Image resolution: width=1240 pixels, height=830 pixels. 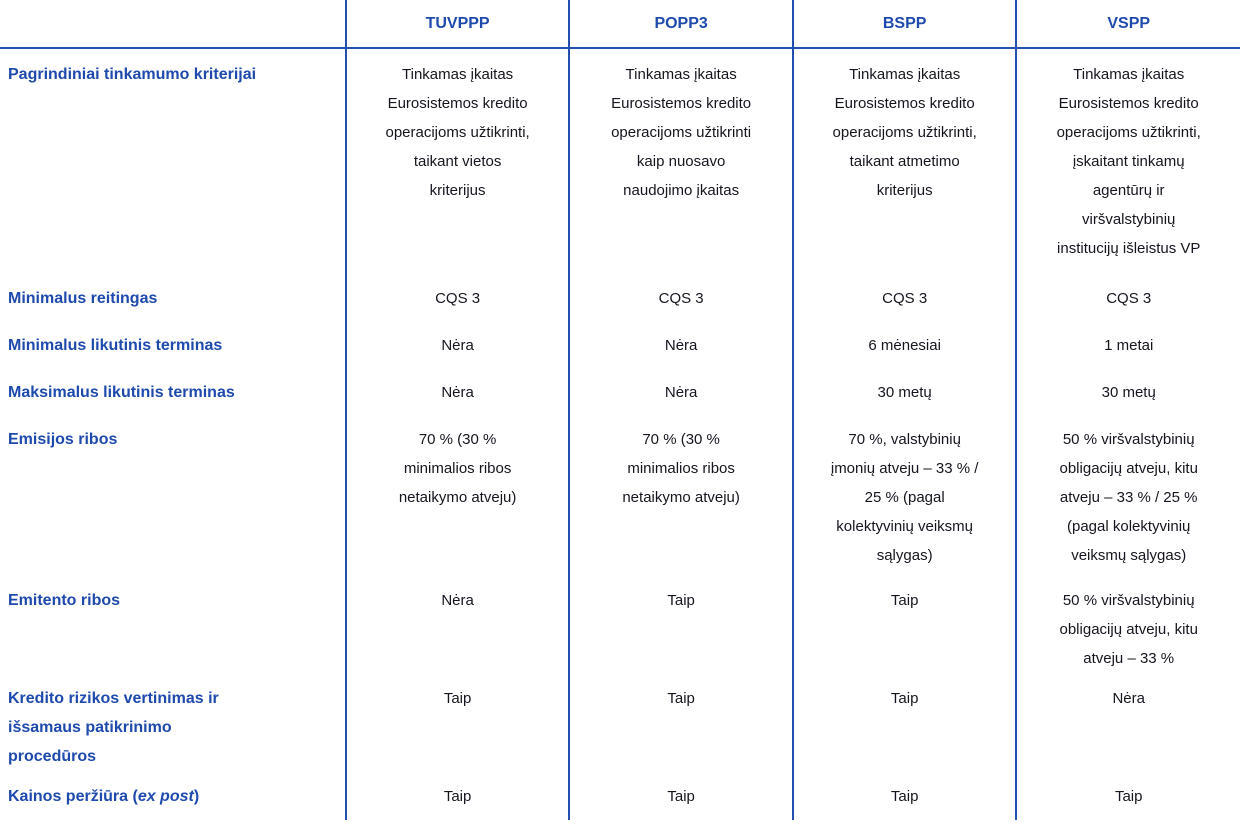 What do you see at coordinates (173, 24) in the screenshot?
I see `corner-cell` at bounding box center [173, 24].